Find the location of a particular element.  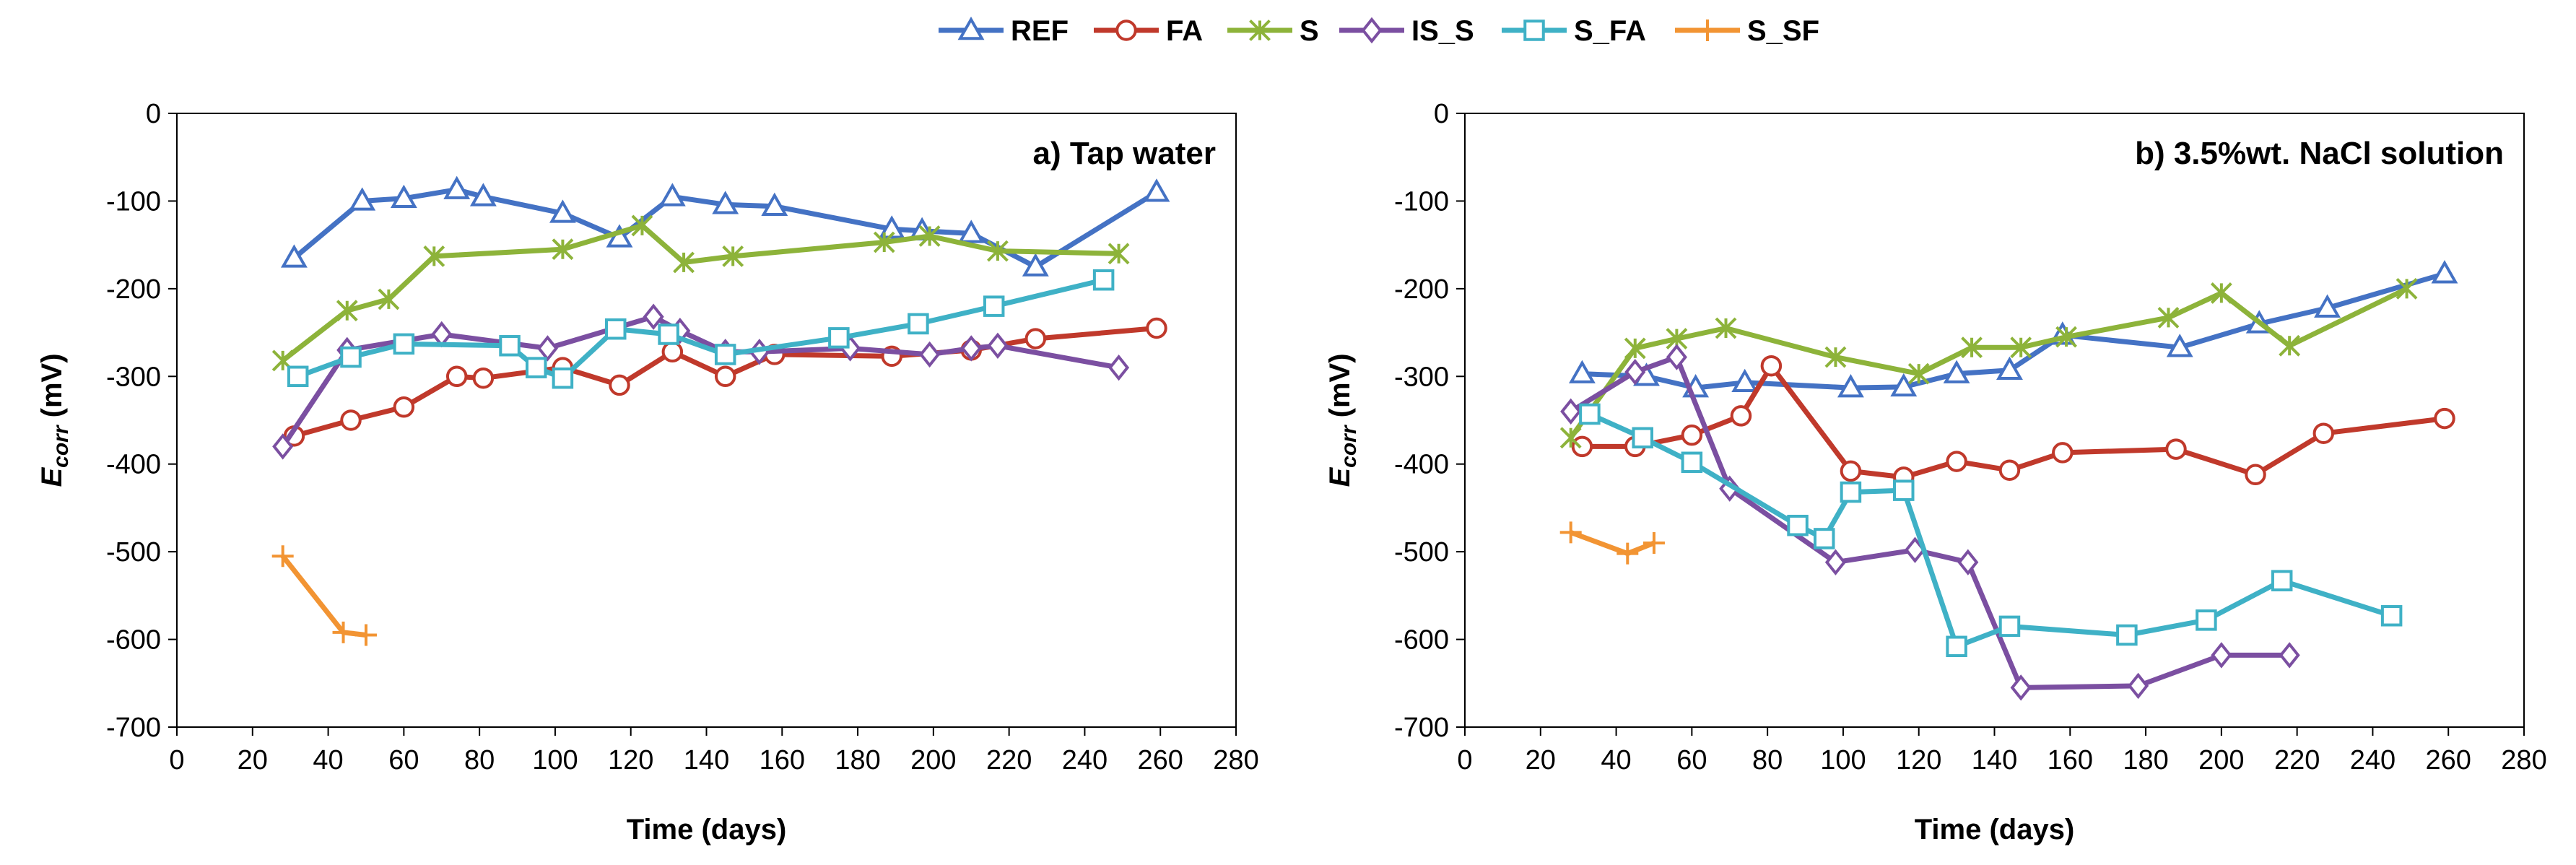

series-is-s is located at coordinates (1930, 522).